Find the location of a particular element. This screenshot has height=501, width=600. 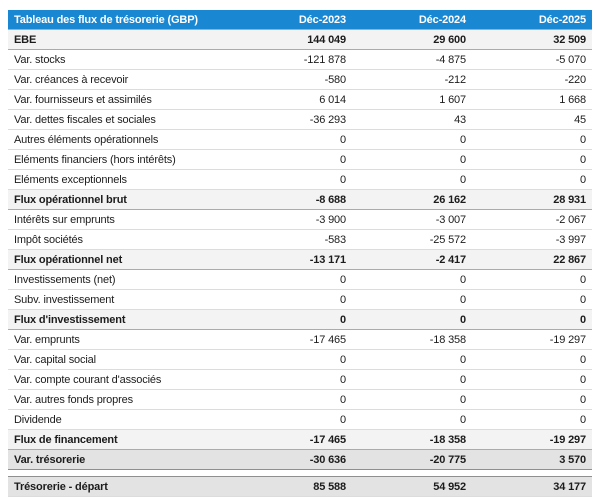

row-label: Flux opérationnel net is located at coordinates (68, 259).